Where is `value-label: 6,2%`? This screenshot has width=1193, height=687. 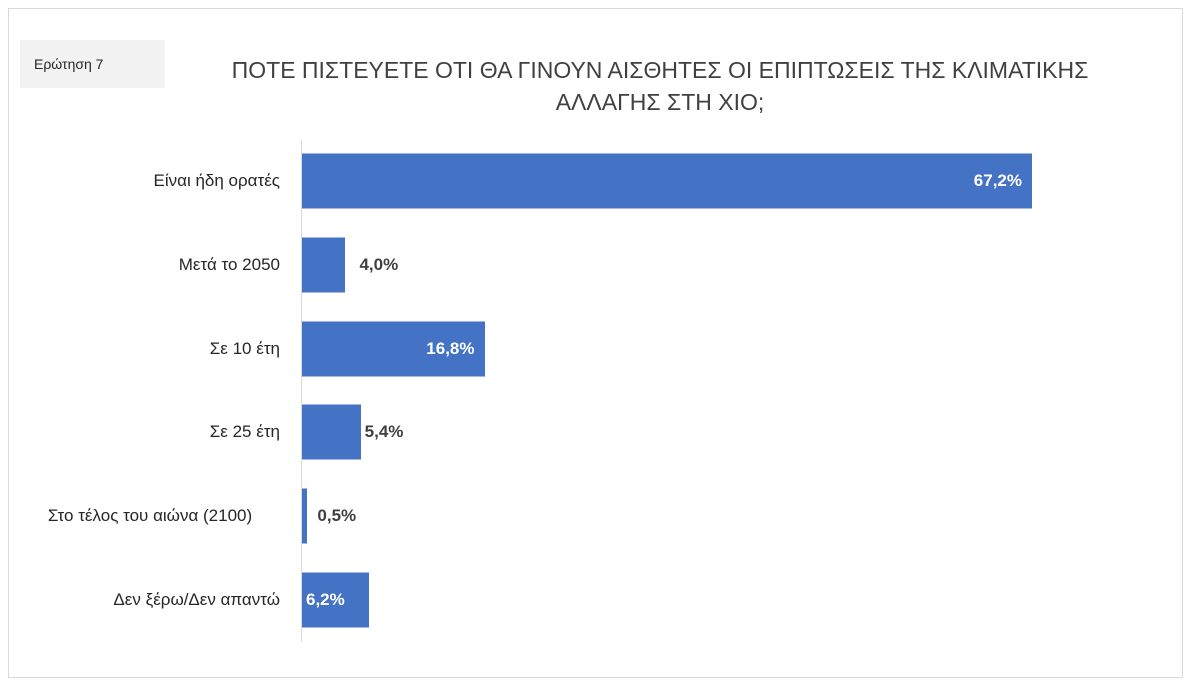 value-label: 6,2% is located at coordinates (325, 599).